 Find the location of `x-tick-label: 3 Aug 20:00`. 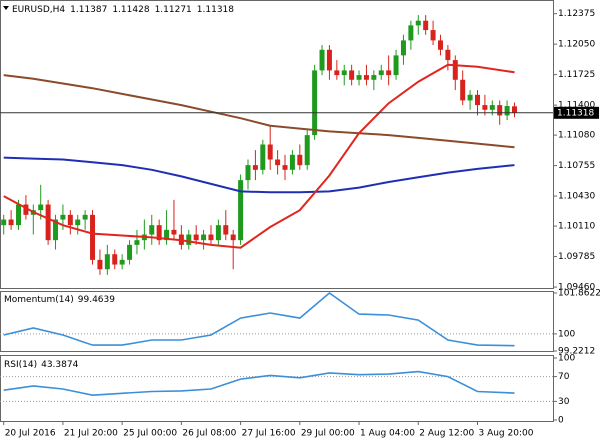

x-tick-label: 3 Aug 20:00 is located at coordinates (505, 434).